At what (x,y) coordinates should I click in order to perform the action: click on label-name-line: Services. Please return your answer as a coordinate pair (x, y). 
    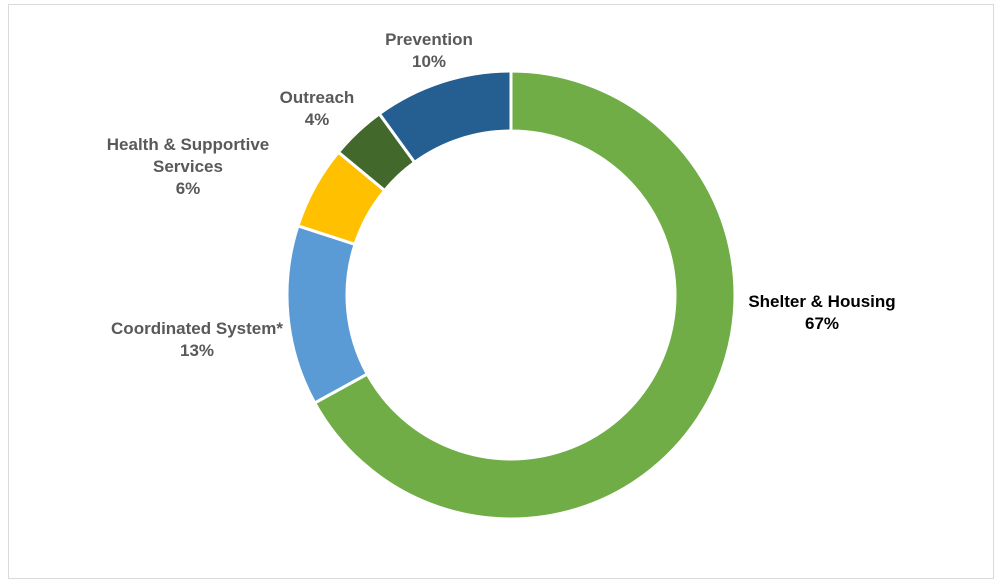
    Looking at the image, I should click on (188, 166).